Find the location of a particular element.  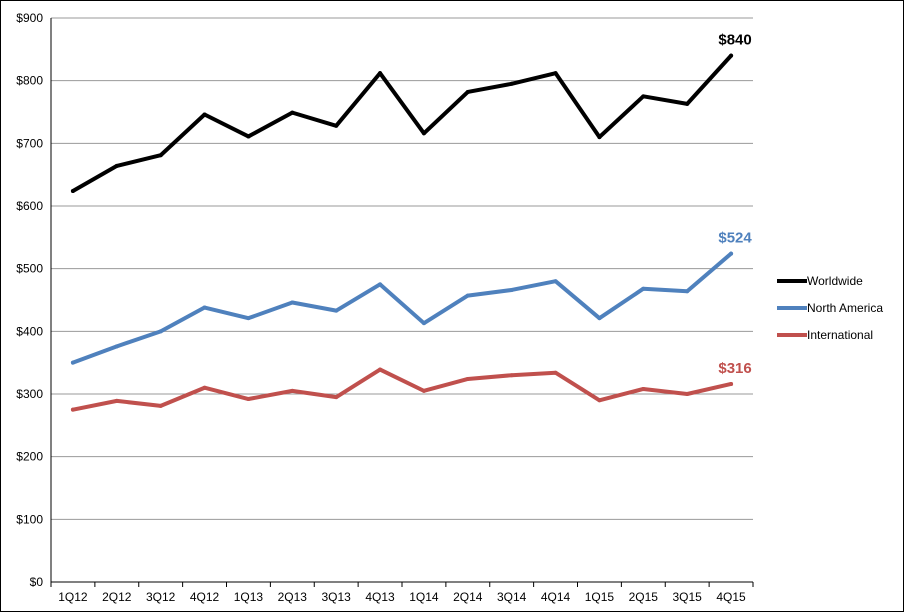

end-value-label: $840 is located at coordinates (734, 40).